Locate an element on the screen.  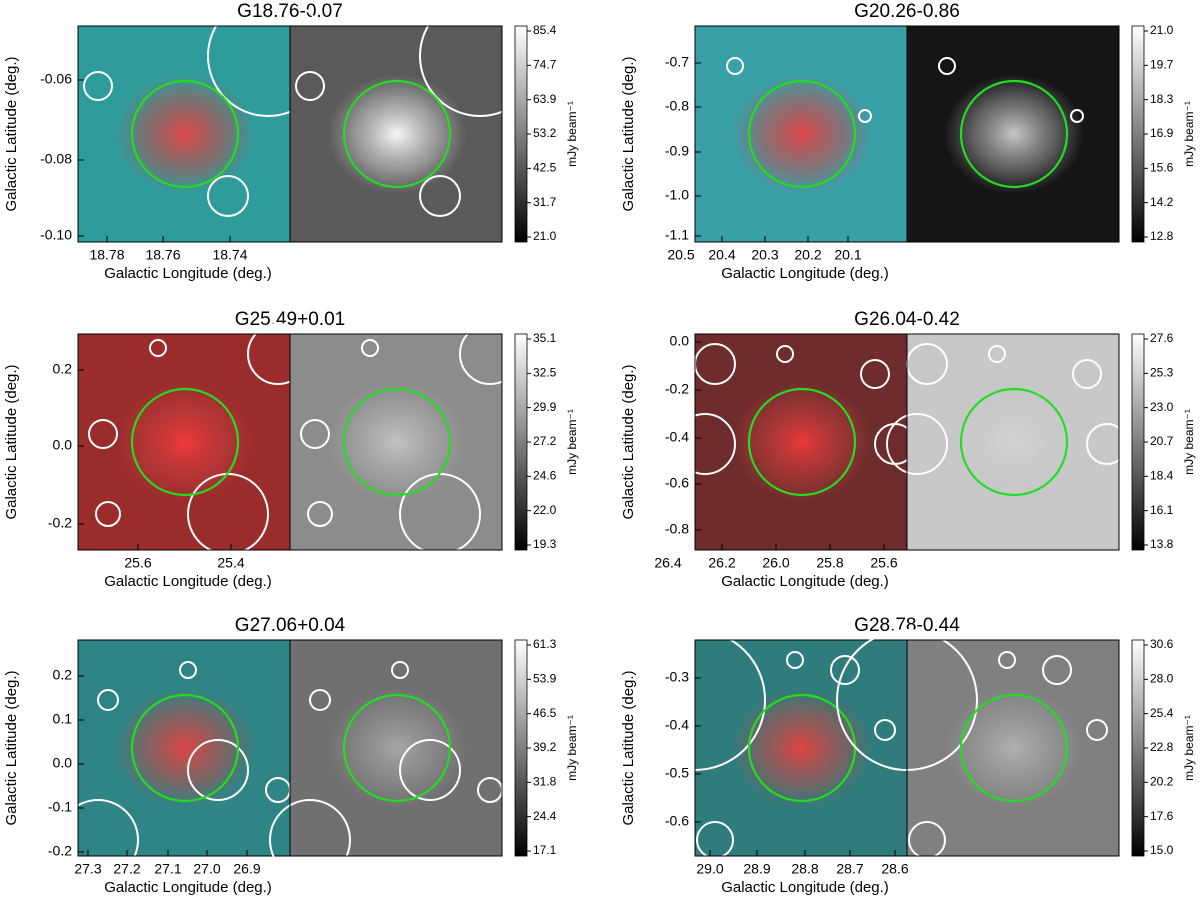
x-tick-label: 26.2 is located at coordinates (721, 563).